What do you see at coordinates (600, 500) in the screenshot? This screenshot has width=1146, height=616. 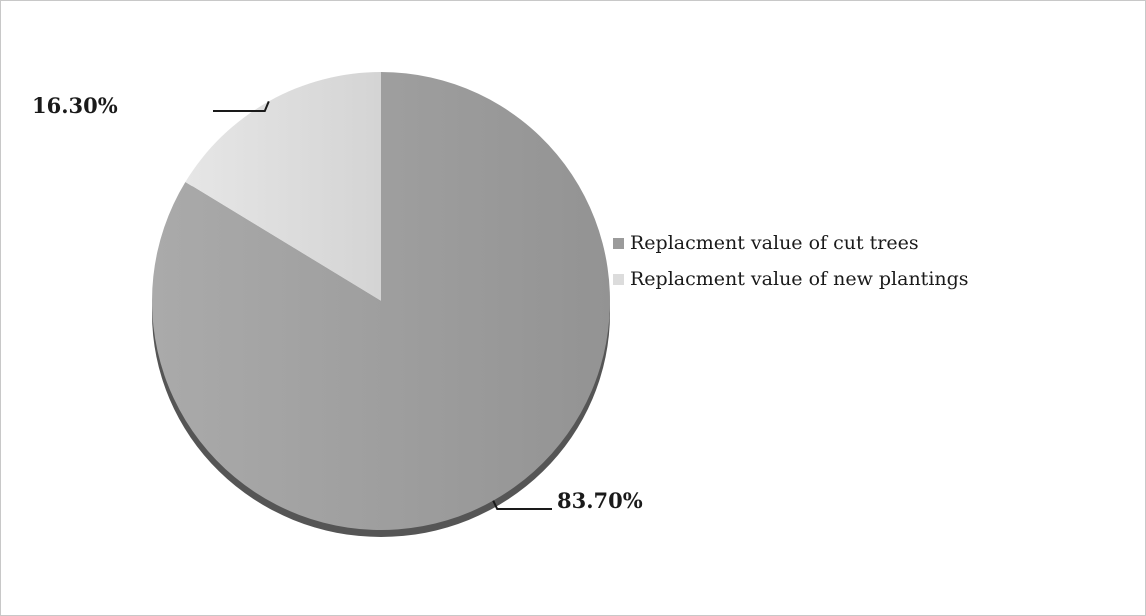 I see `data-label-cut-trees: 83.70%` at bounding box center [600, 500].